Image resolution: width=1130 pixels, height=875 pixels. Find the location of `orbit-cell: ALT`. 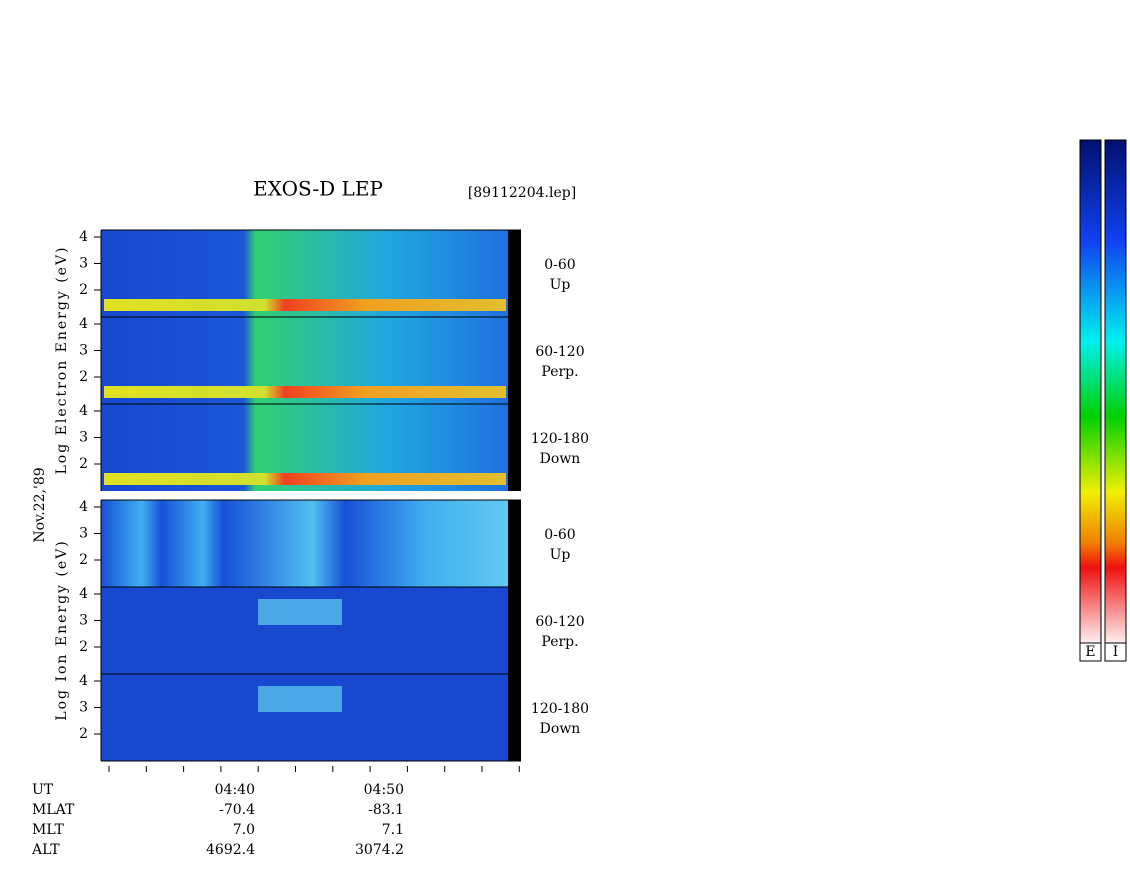

orbit-cell: ALT is located at coordinates (45, 850).